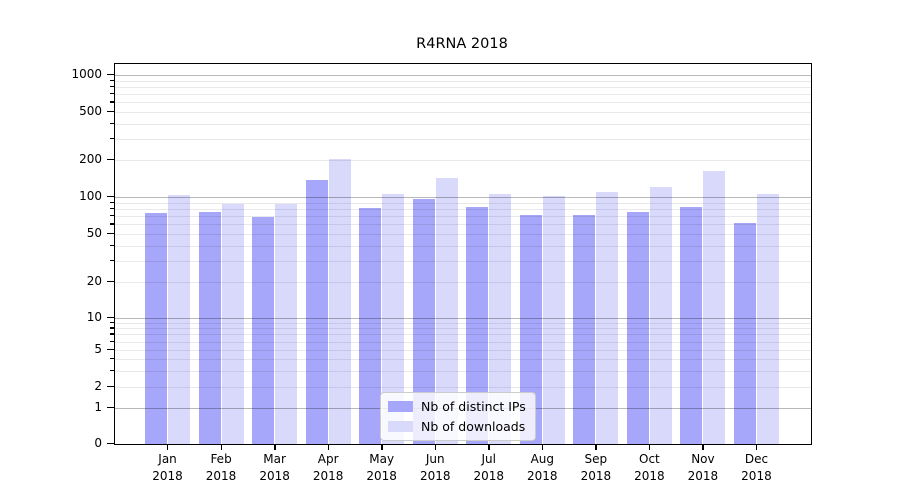 This screenshot has height=500, width=900. I want to click on y-tick-label: 100, so click(90, 196).